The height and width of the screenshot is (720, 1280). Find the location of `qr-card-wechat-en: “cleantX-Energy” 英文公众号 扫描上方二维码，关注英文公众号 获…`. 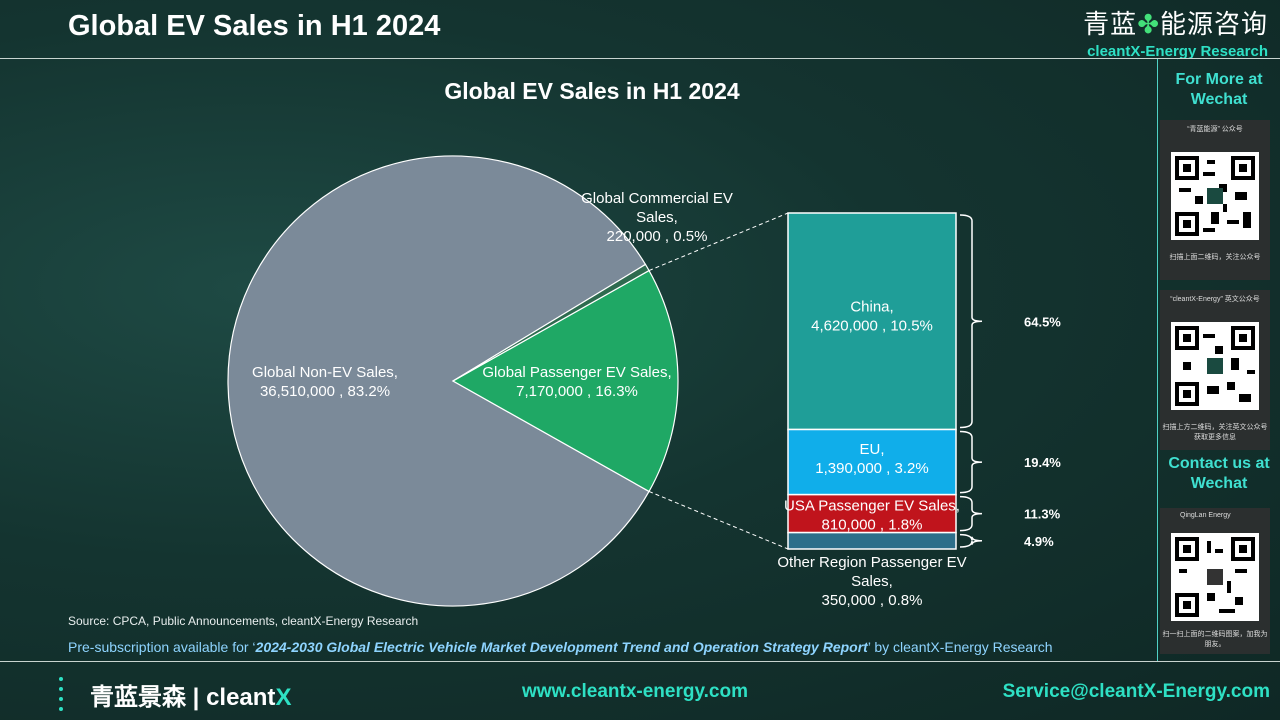

qr-card-wechat-en: “cleantX-Energy” 英文公众号 扫描上方二维码，关注英文公众号 获… is located at coordinates (1215, 370).